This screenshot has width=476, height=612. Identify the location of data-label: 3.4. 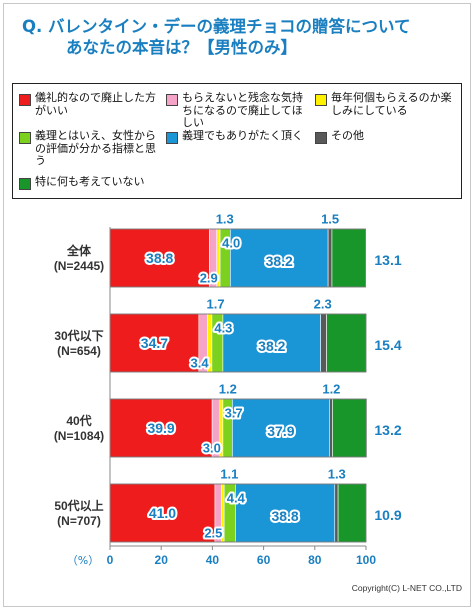
(199, 363).